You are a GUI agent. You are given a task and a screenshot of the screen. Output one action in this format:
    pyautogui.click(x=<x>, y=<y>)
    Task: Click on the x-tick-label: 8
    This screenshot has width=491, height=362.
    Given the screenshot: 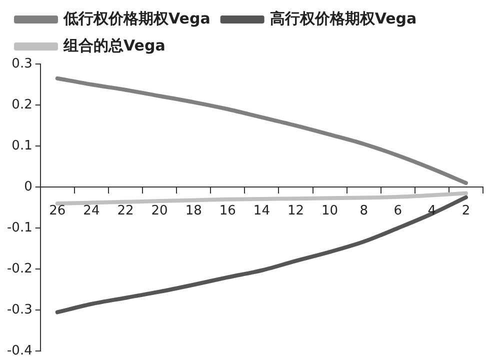 What is the action you would take?
    pyautogui.click(x=364, y=210)
    